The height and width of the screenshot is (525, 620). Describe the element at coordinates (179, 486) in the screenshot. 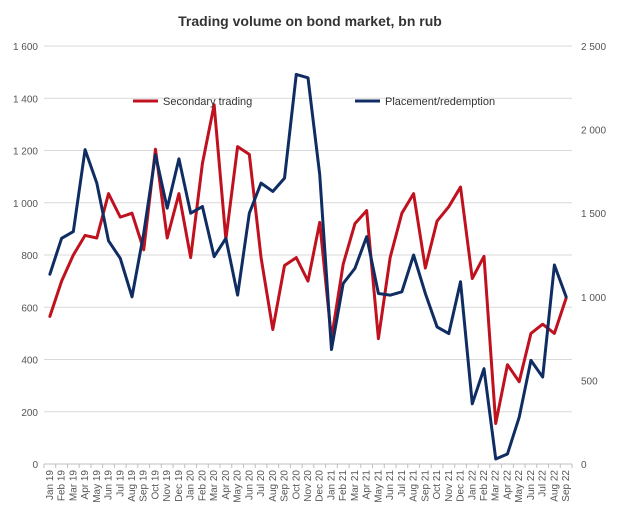

I see `x-tick-label: Dec 19` at that location.